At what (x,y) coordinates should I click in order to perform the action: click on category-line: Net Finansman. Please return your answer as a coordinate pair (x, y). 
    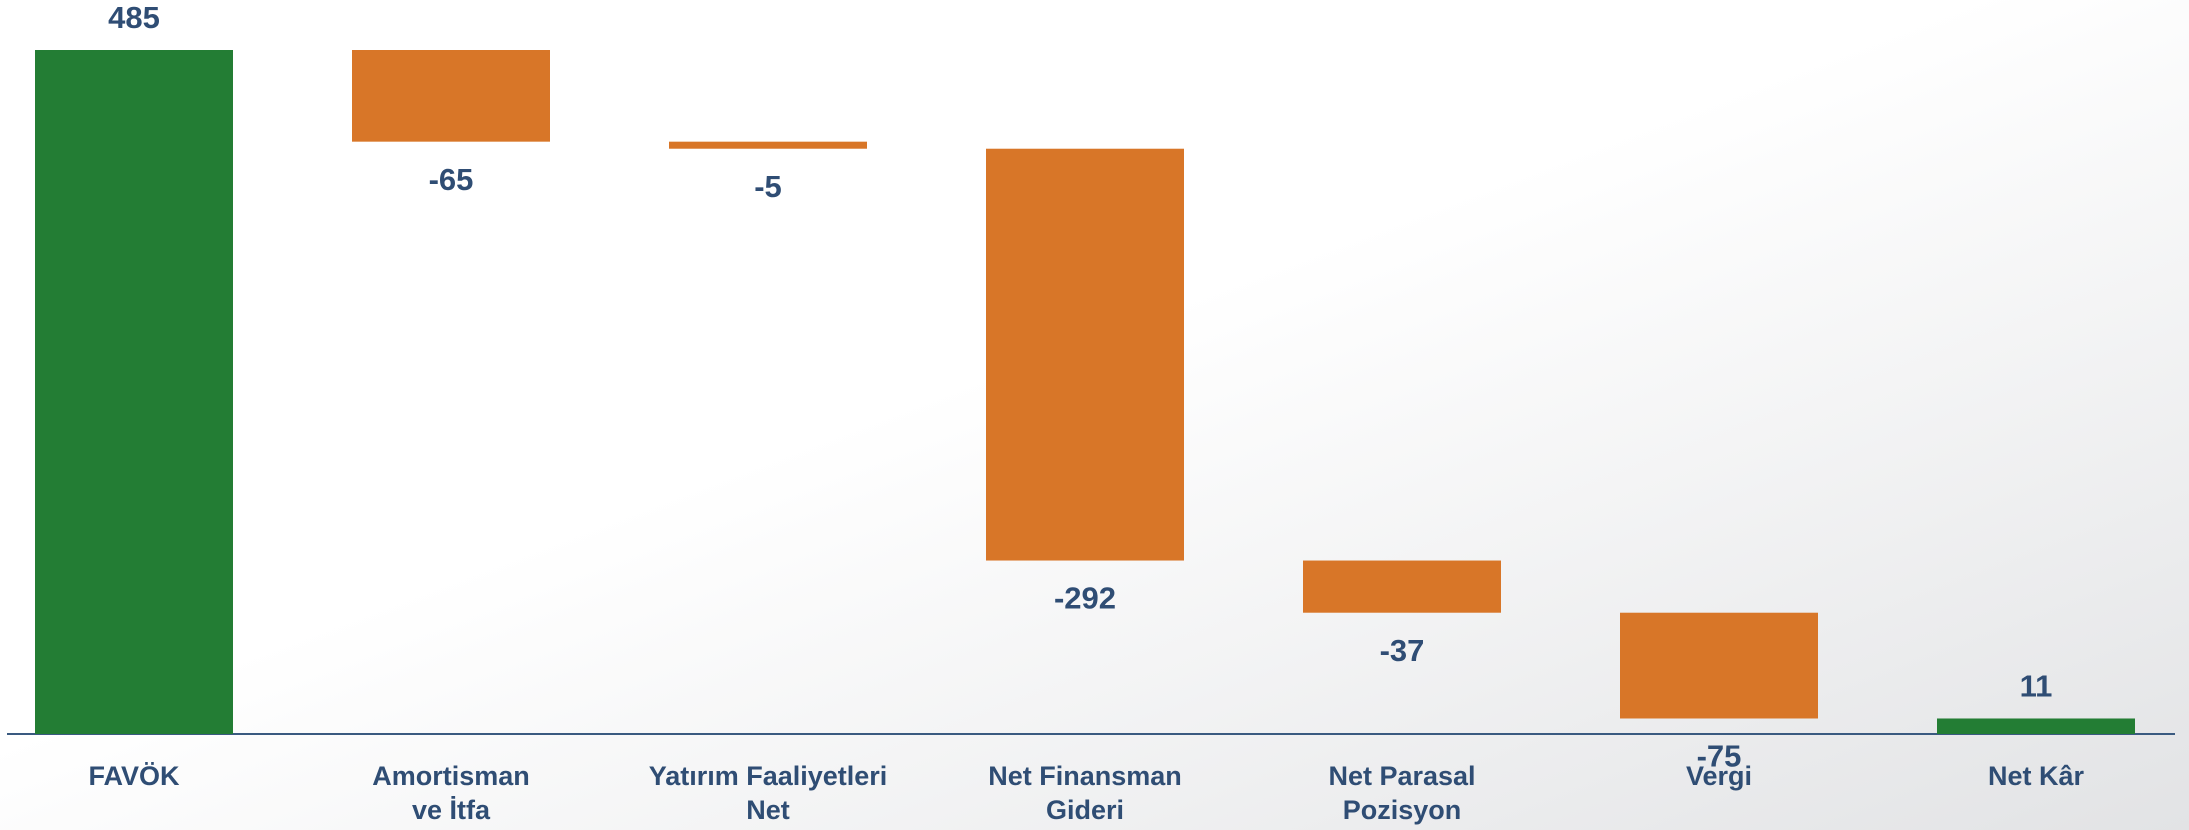
    Looking at the image, I should click on (1085, 776).